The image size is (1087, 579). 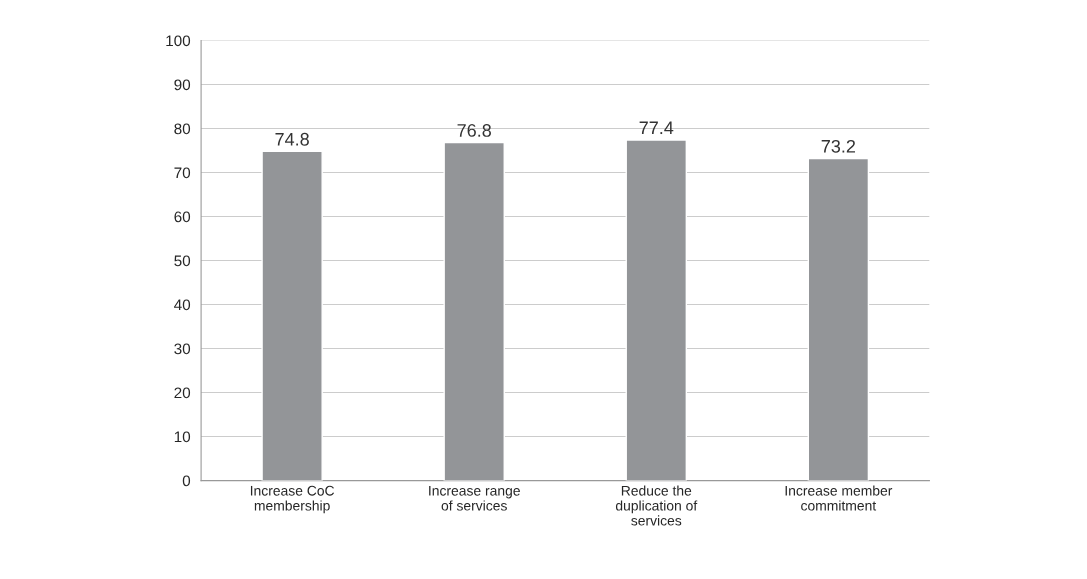 What do you see at coordinates (182, 393) in the screenshot?
I see `y-tick-label: 20` at bounding box center [182, 393].